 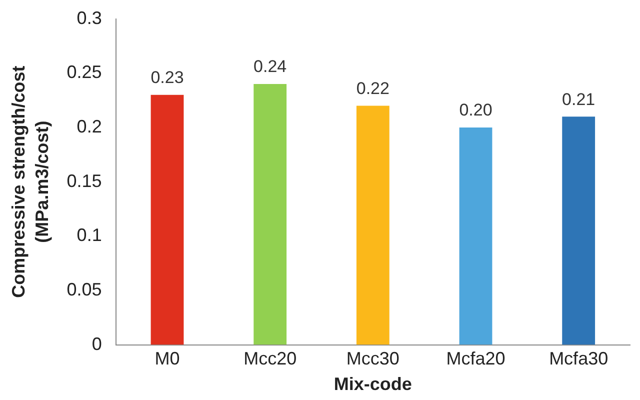 I want to click on y-tick-label: 0.25, so click(x=84, y=72).